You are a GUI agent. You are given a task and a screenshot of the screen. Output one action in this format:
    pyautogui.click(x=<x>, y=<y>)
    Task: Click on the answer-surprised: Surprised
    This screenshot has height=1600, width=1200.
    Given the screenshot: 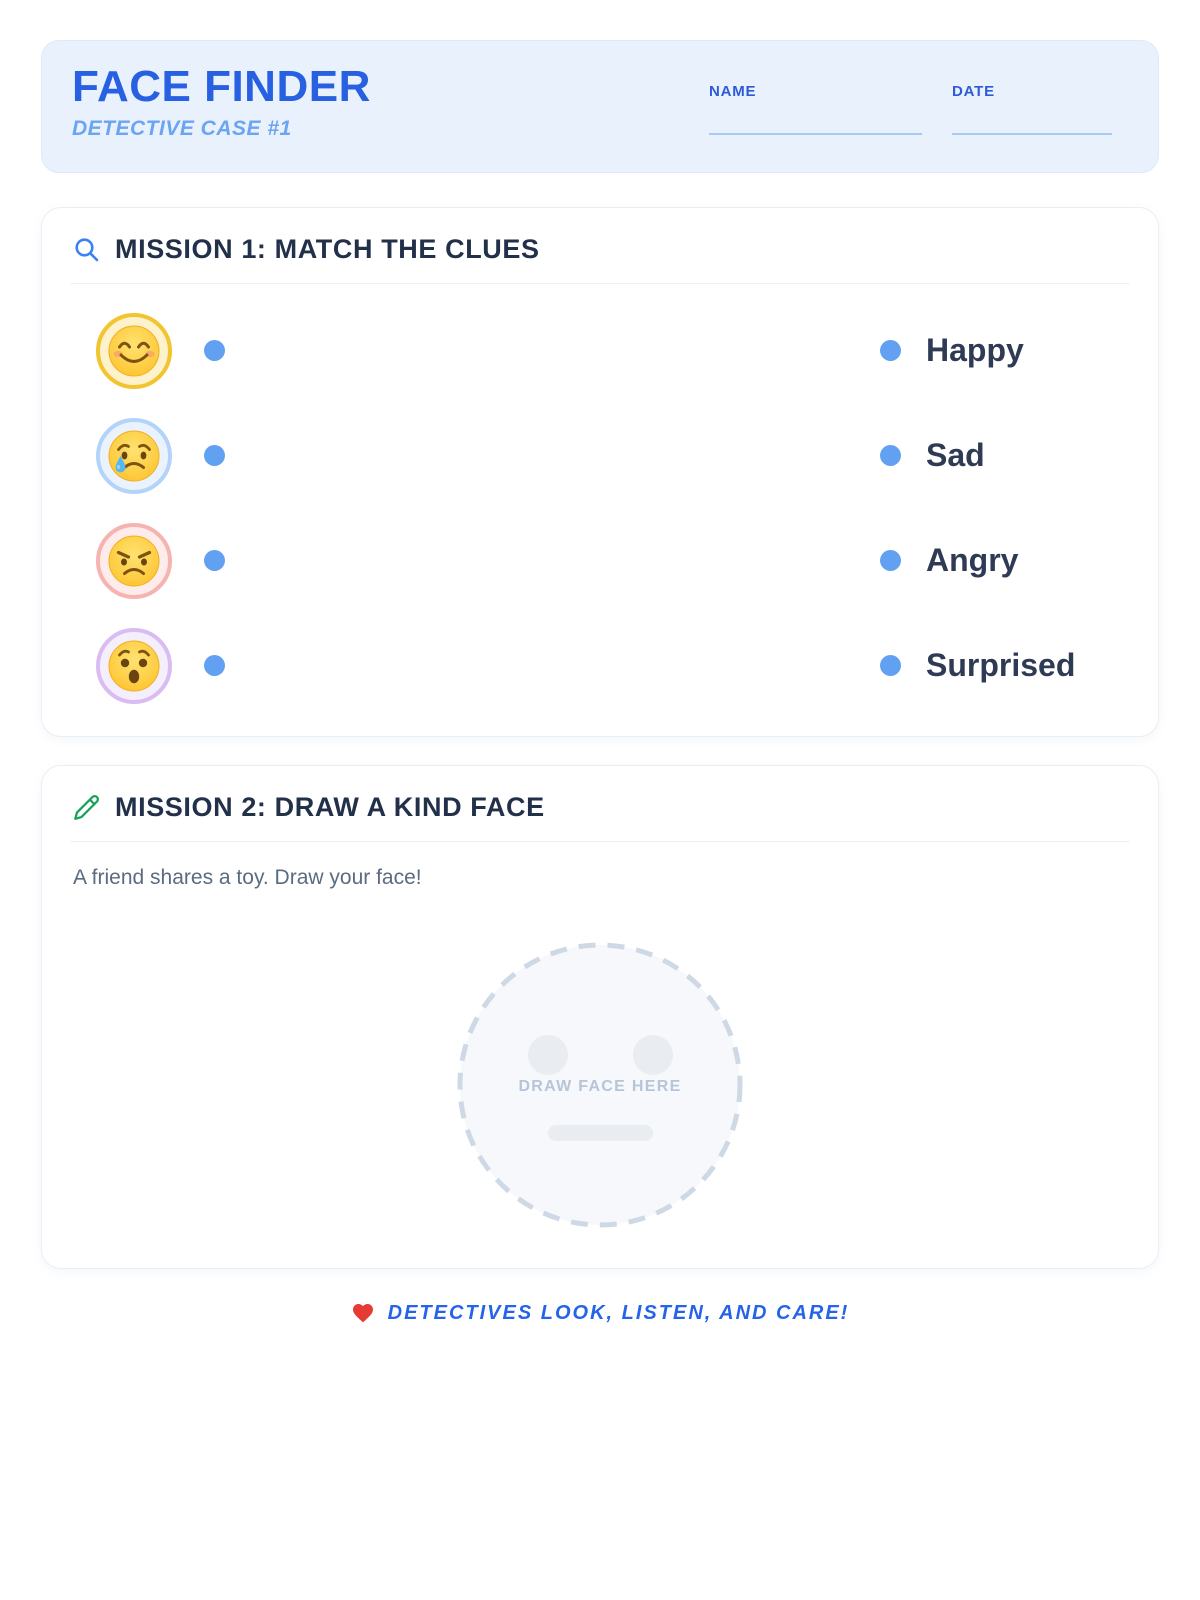 What is the action you would take?
    pyautogui.click(x=1005, y=665)
    